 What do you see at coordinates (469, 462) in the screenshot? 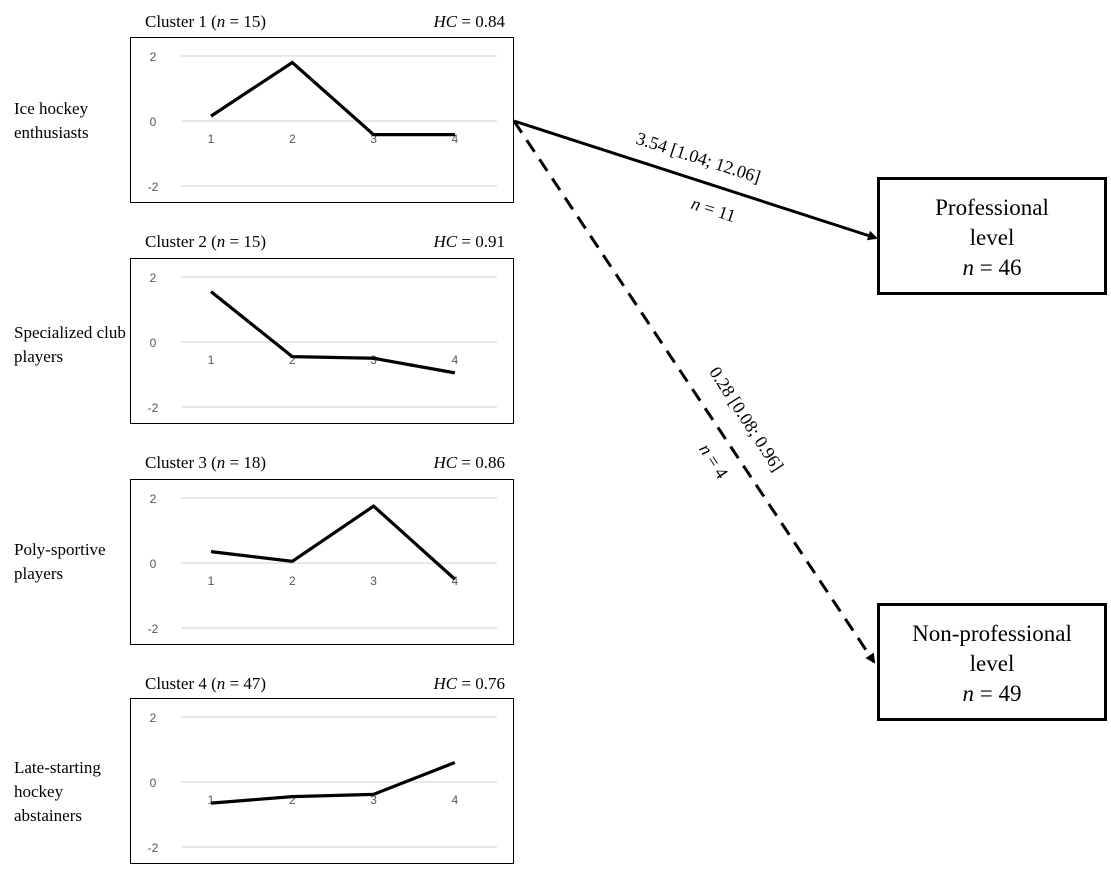
I see `cluster-3-hc: HC = 0.86` at bounding box center [469, 462].